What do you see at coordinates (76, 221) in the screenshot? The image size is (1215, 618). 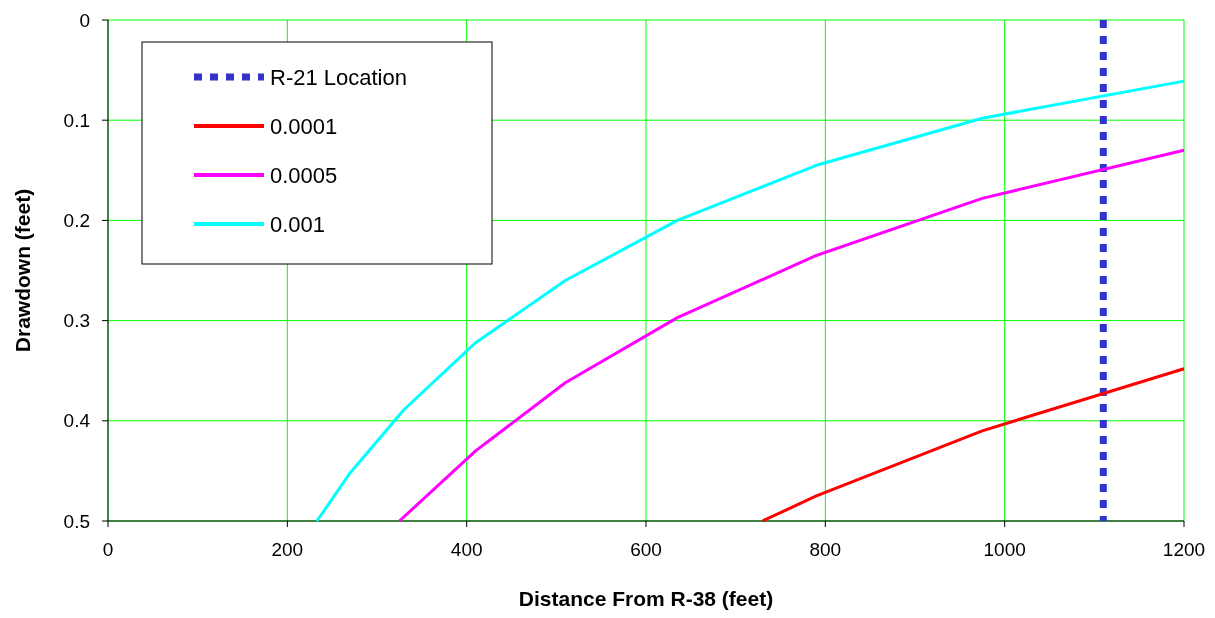 I see `y-tick-label: 0.2` at bounding box center [76, 221].